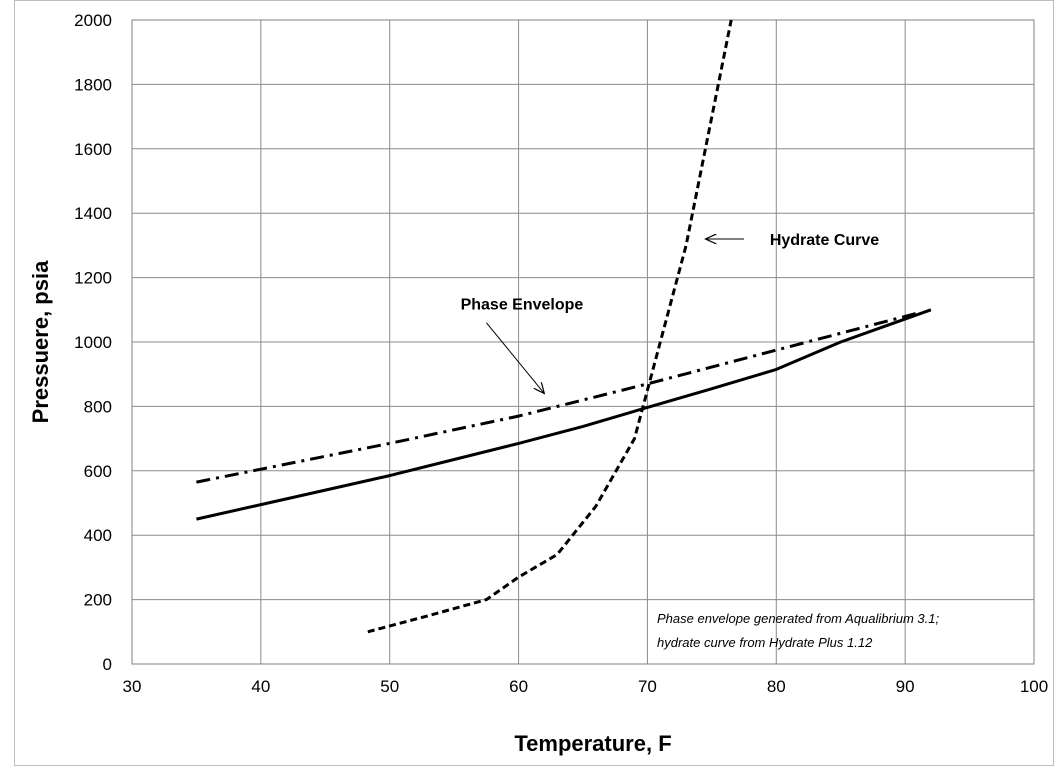 Image resolution: width=1062 pixels, height=771 pixels. What do you see at coordinates (93, 149) in the screenshot?
I see `y-tick-label: 1600` at bounding box center [93, 149].